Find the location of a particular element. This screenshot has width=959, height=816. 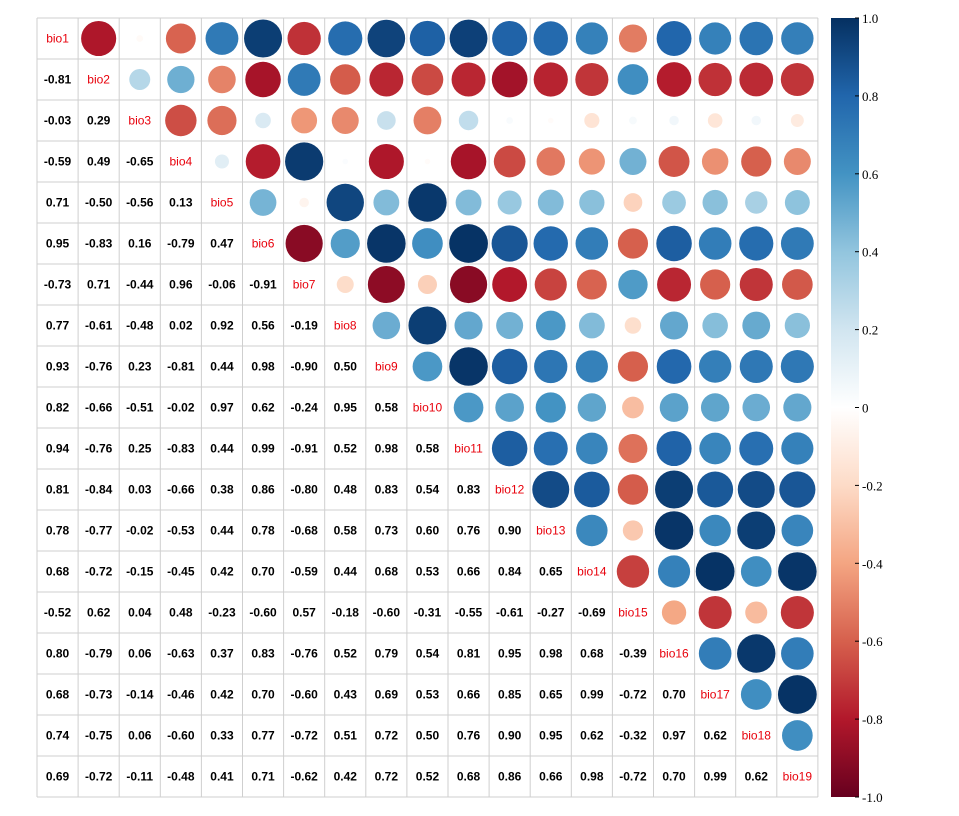

coefficient-label: 0.69 is located at coordinates (58, 777).